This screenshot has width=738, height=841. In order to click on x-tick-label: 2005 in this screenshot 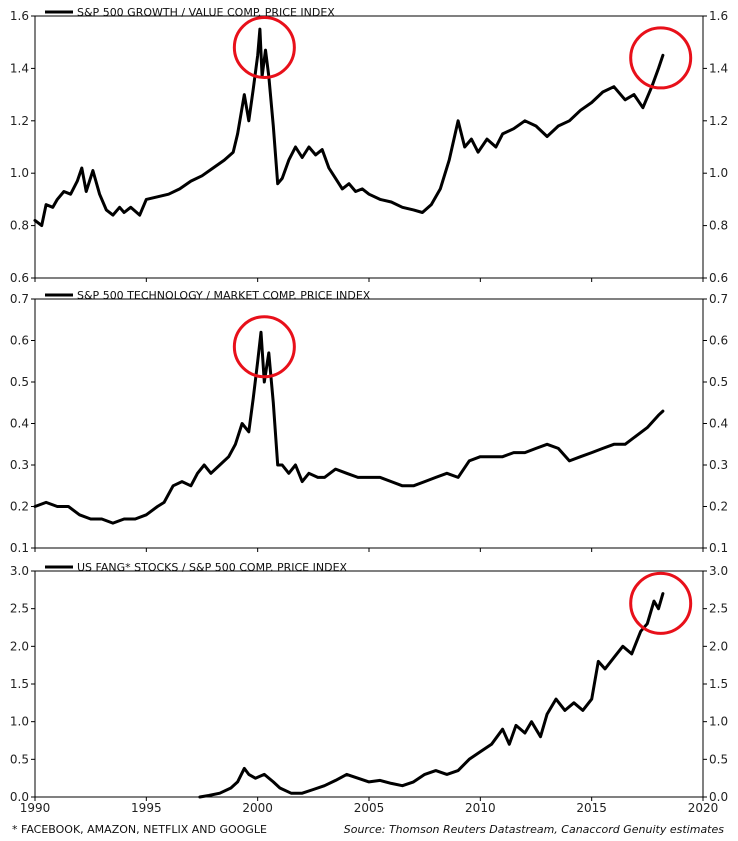, I will do `click(369, 808)`.